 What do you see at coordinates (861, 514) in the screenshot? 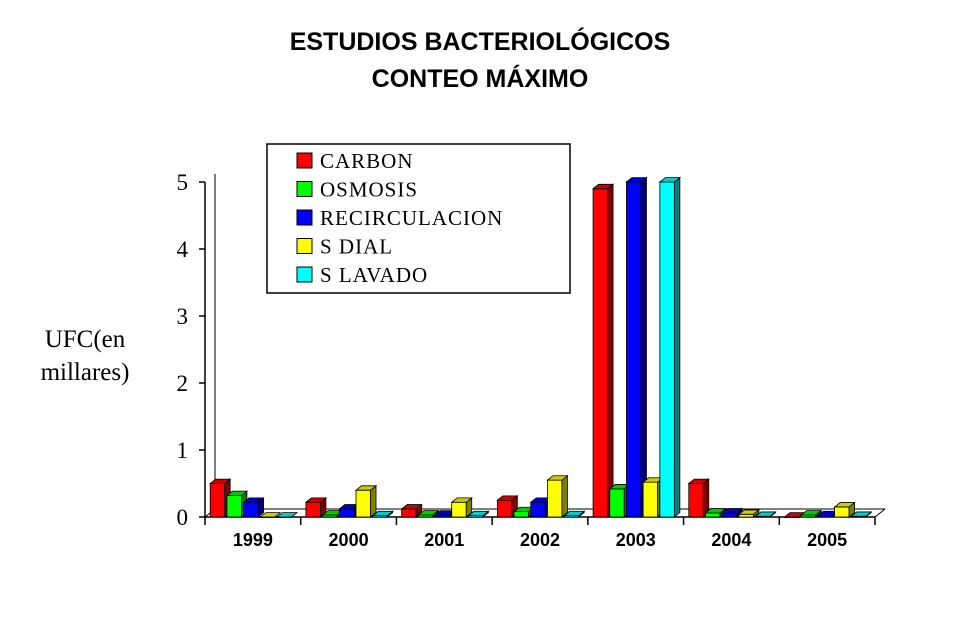
I see `bar-s-lavado-2005` at bounding box center [861, 514].